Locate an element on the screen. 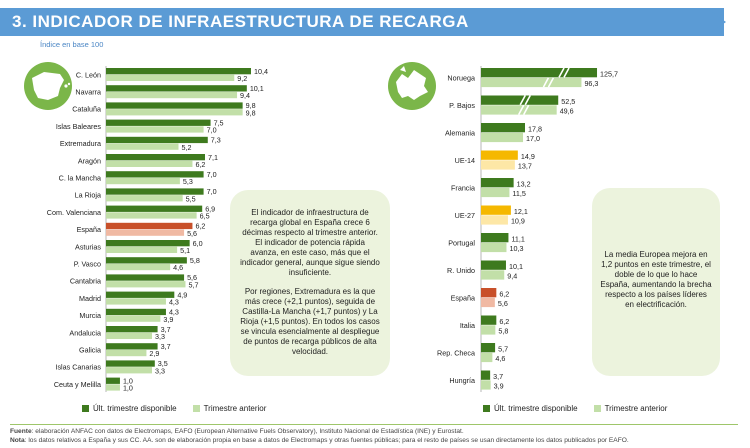 The width and height of the screenshot is (750, 448). value-label-current-noruega: 125,7 is located at coordinates (609, 73).